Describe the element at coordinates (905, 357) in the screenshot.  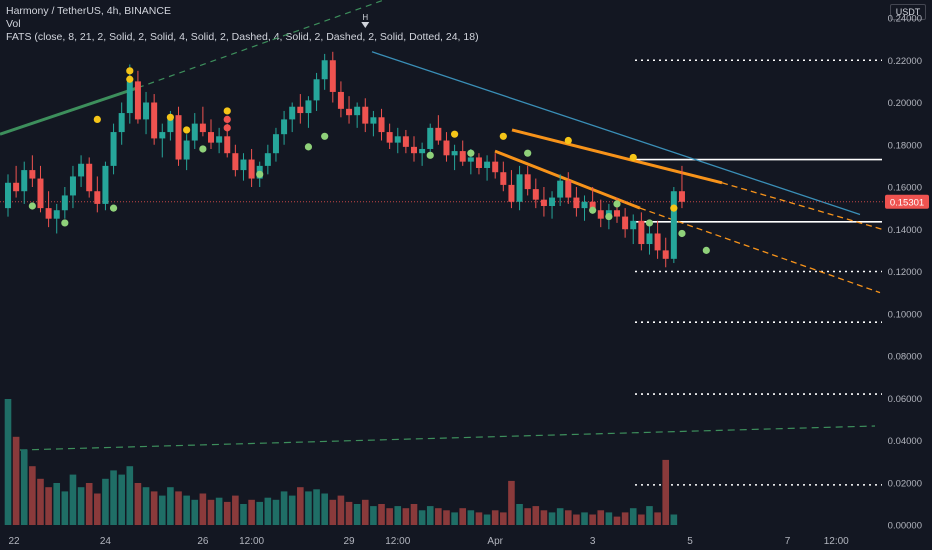
I see `y-tick-label: 0.08000` at that location.